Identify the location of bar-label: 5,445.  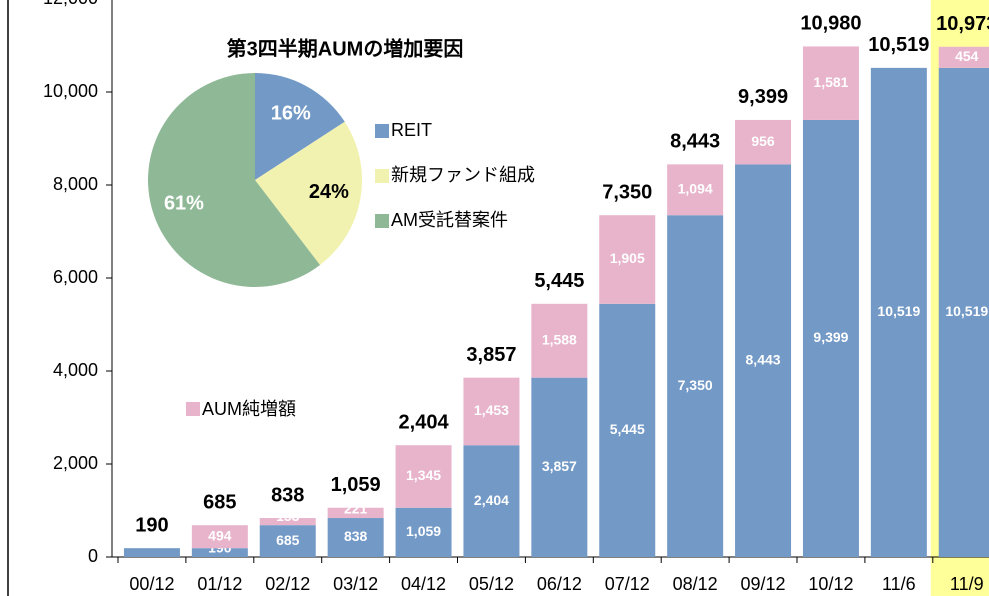
(627, 429).